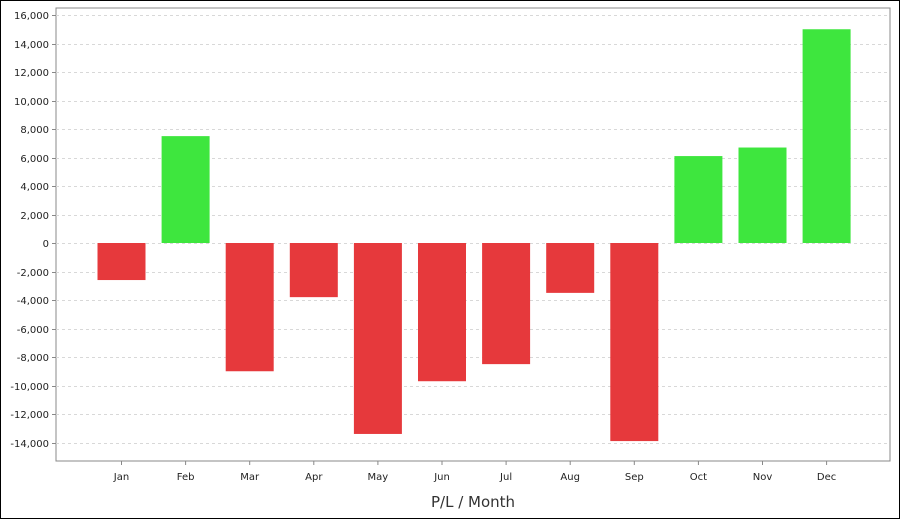 This screenshot has height=520, width=900. Describe the element at coordinates (34, 159) in the screenshot. I see `y-tick-label: 6,000` at that location.